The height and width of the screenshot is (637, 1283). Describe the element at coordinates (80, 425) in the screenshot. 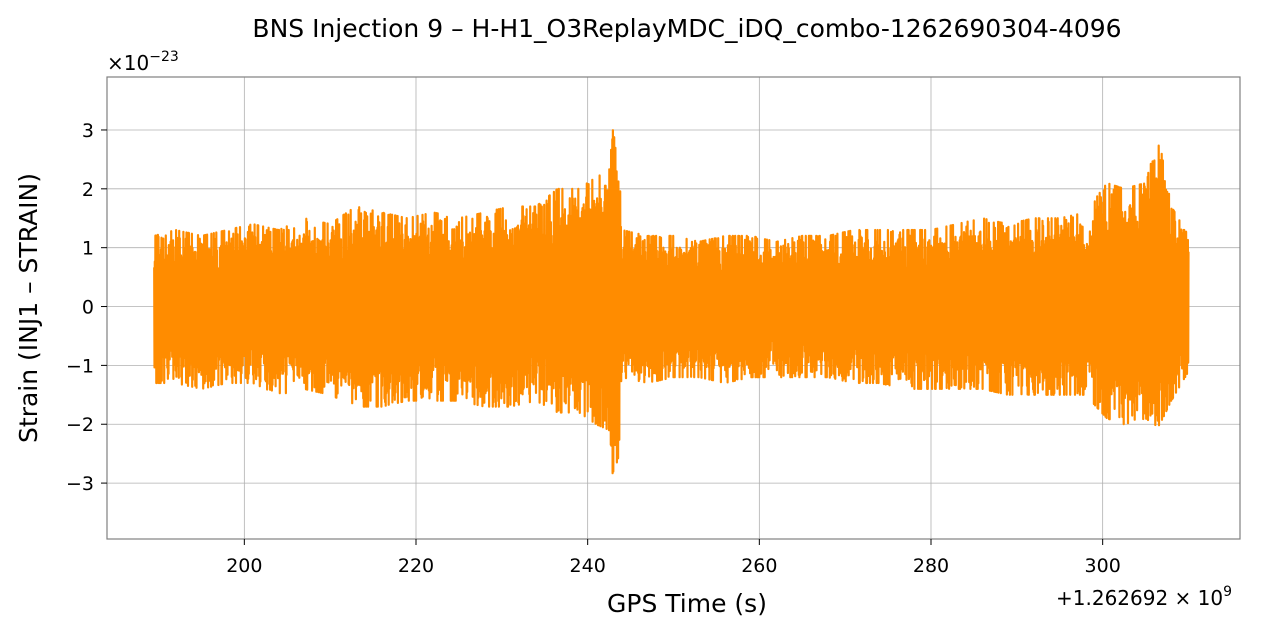

I see `y-tick-label: −2` at that location.